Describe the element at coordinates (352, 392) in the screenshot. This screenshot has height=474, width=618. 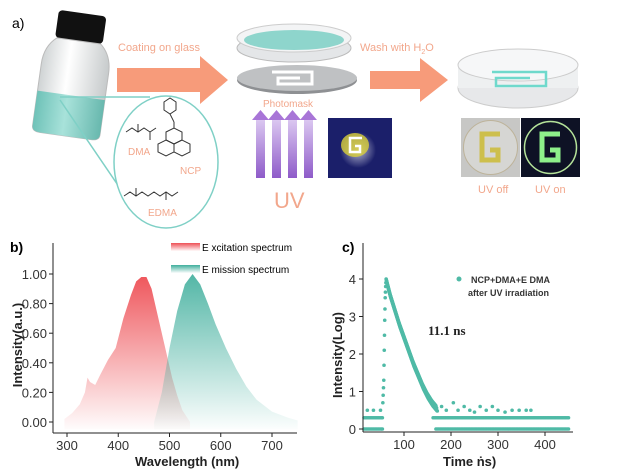
I see `y-tick-label: 1` at that location.